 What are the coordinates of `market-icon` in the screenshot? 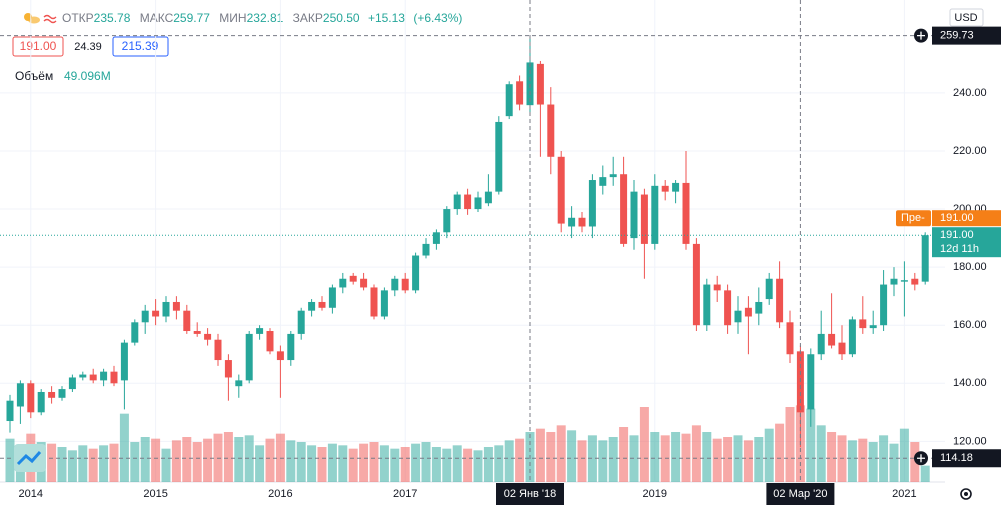 It's located at (50, 19).